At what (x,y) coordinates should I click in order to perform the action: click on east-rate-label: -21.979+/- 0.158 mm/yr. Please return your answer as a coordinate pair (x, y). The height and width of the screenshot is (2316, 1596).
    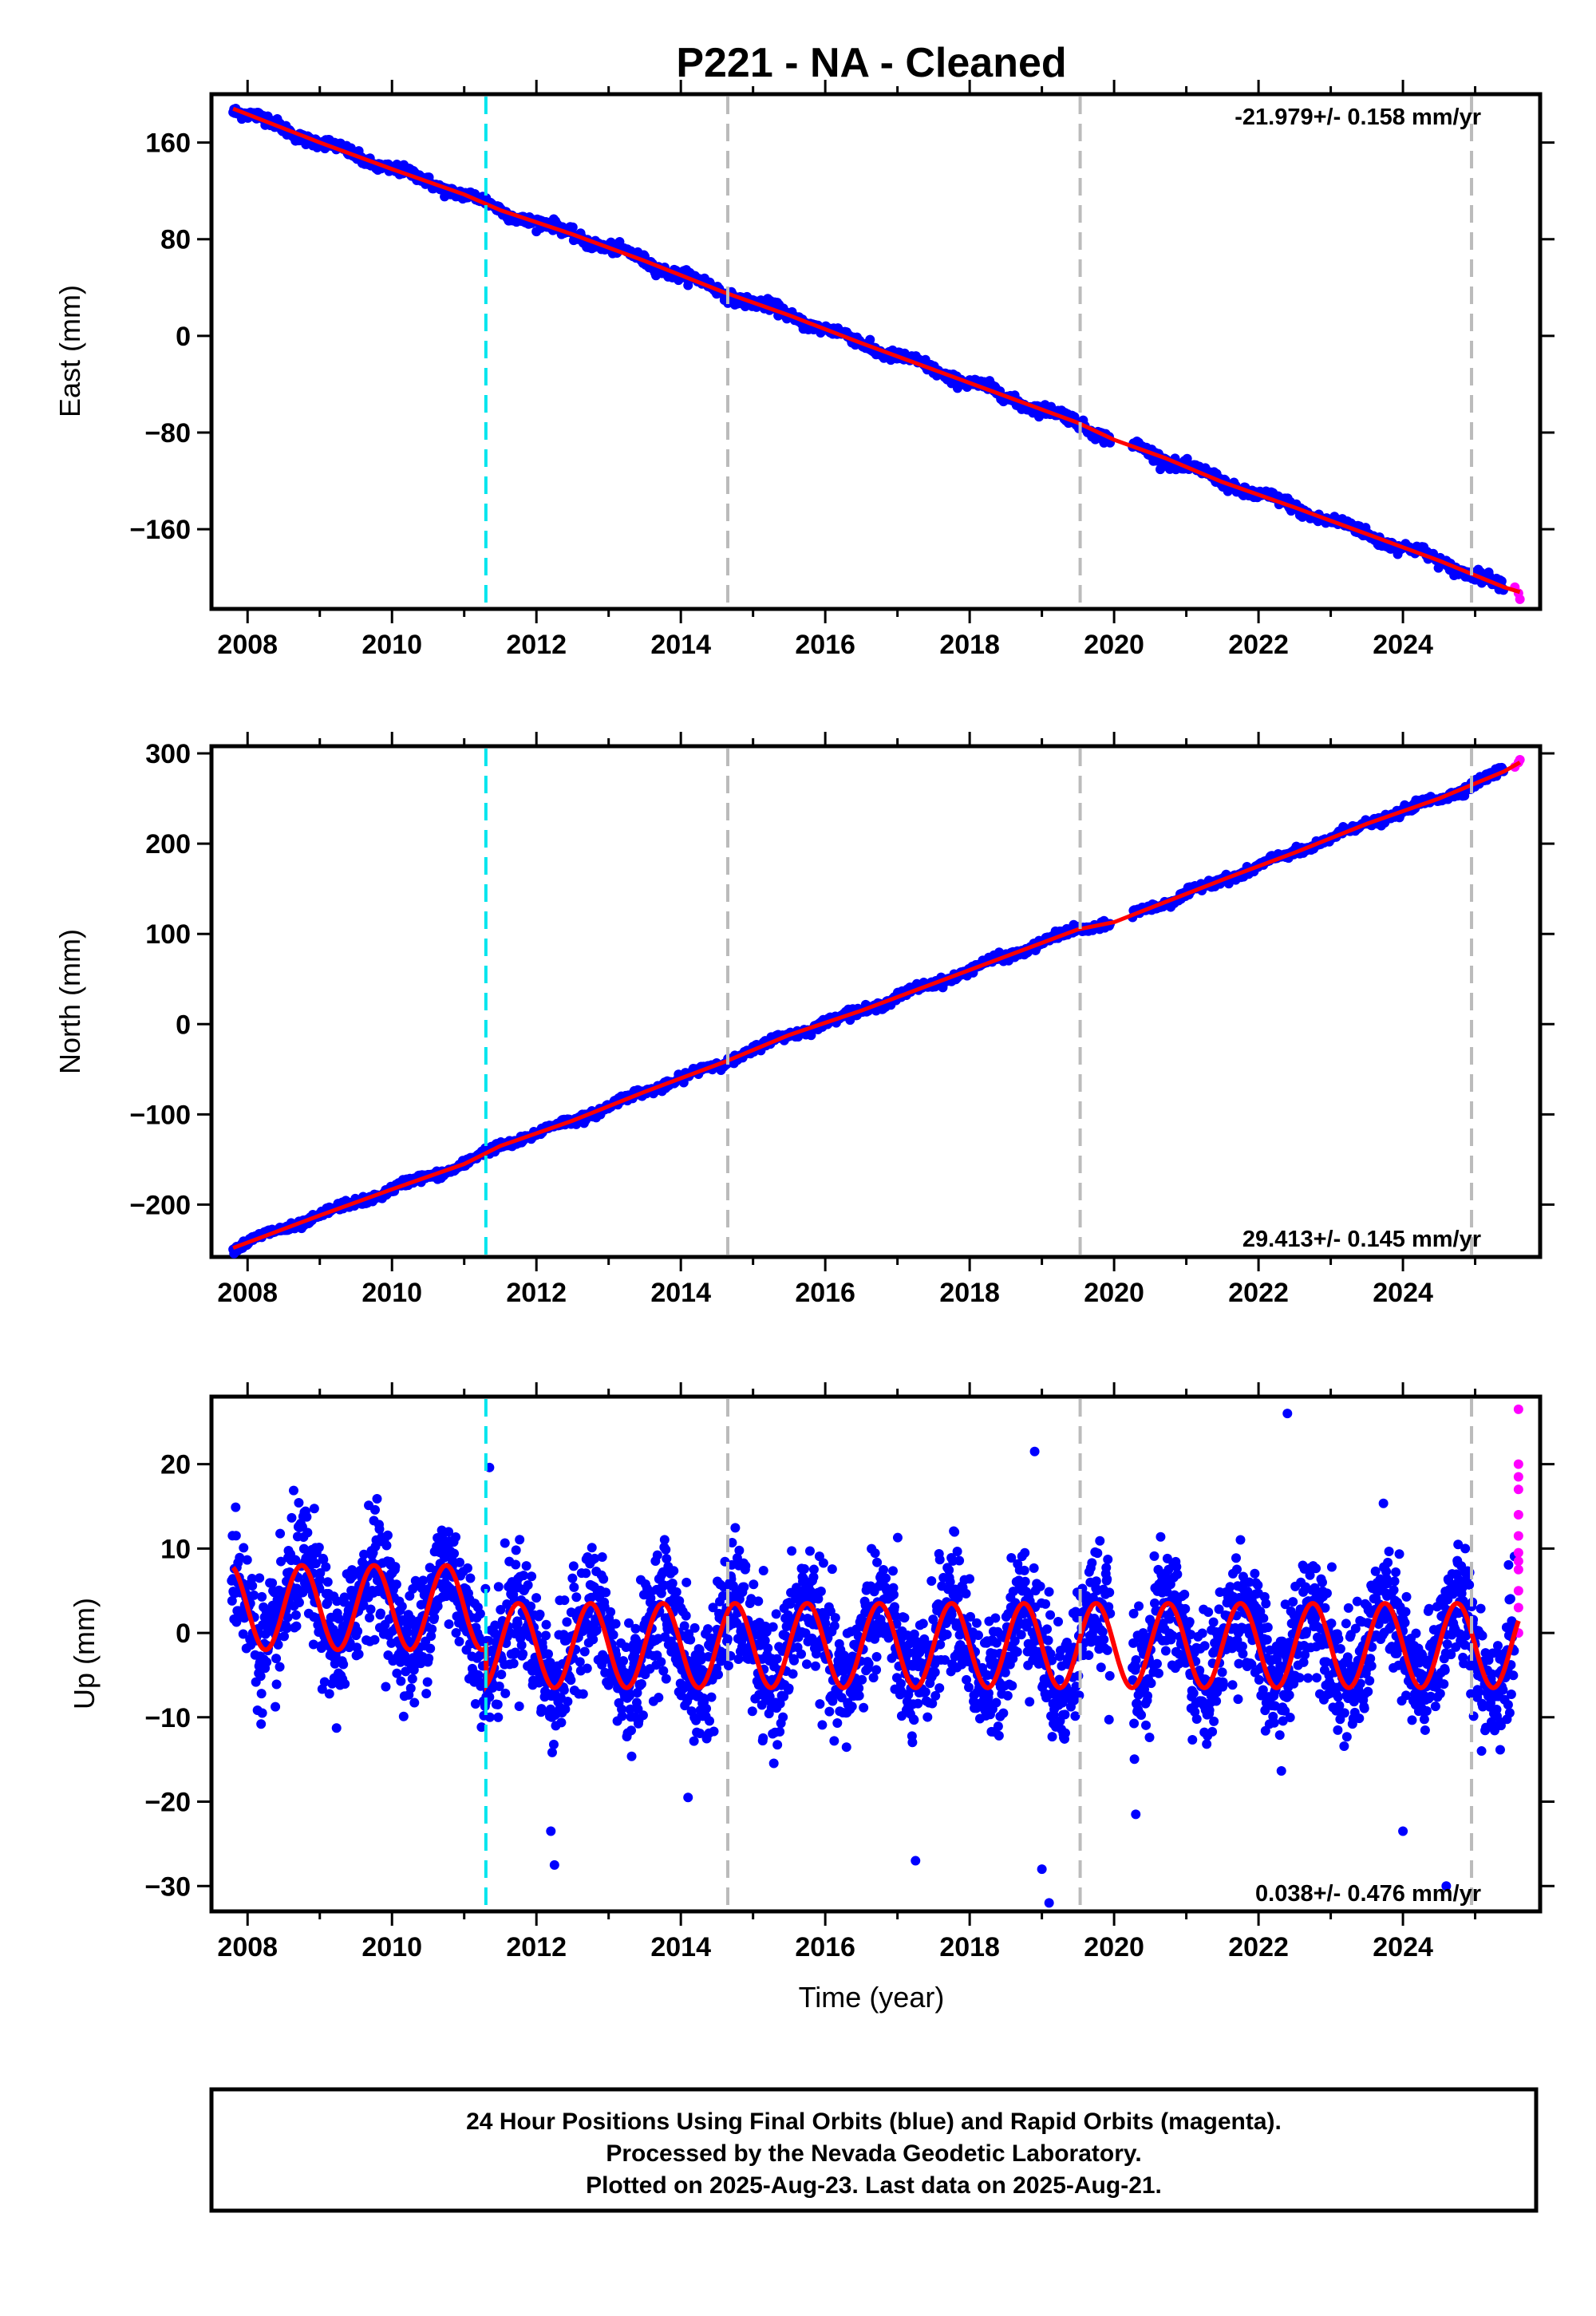
    Looking at the image, I should click on (1358, 117).